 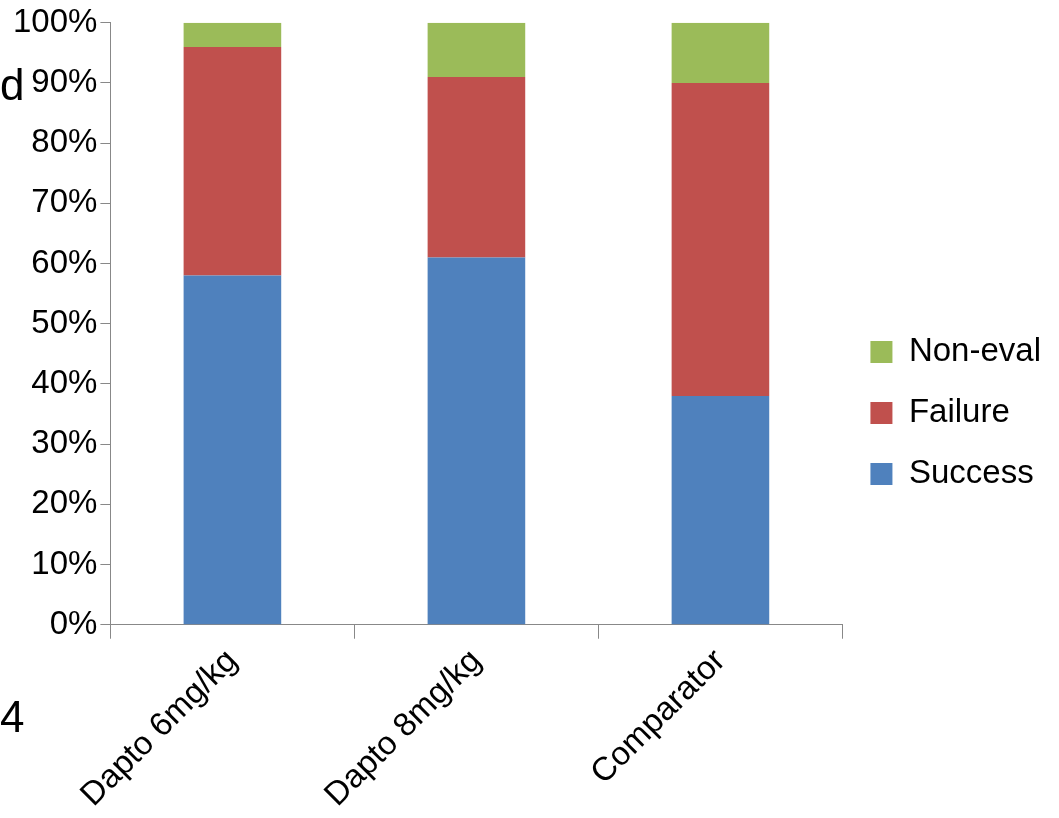 I want to click on y-tick-label: 10%, so click(x=64, y=562).